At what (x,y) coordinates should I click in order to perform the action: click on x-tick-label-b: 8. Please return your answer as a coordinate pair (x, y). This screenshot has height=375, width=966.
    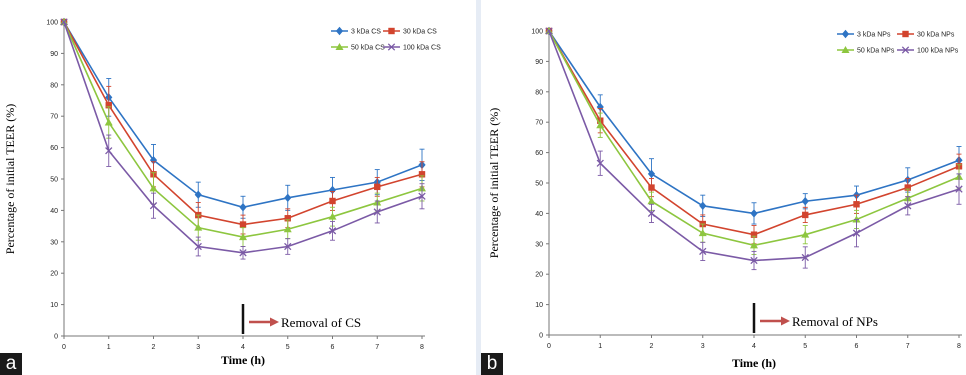
    Looking at the image, I should click on (959, 346).